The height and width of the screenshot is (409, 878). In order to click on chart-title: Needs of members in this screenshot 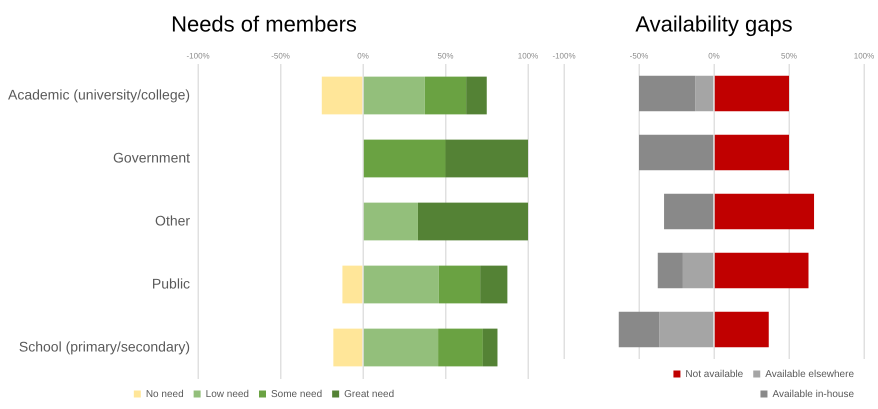, I will do `click(264, 23)`.